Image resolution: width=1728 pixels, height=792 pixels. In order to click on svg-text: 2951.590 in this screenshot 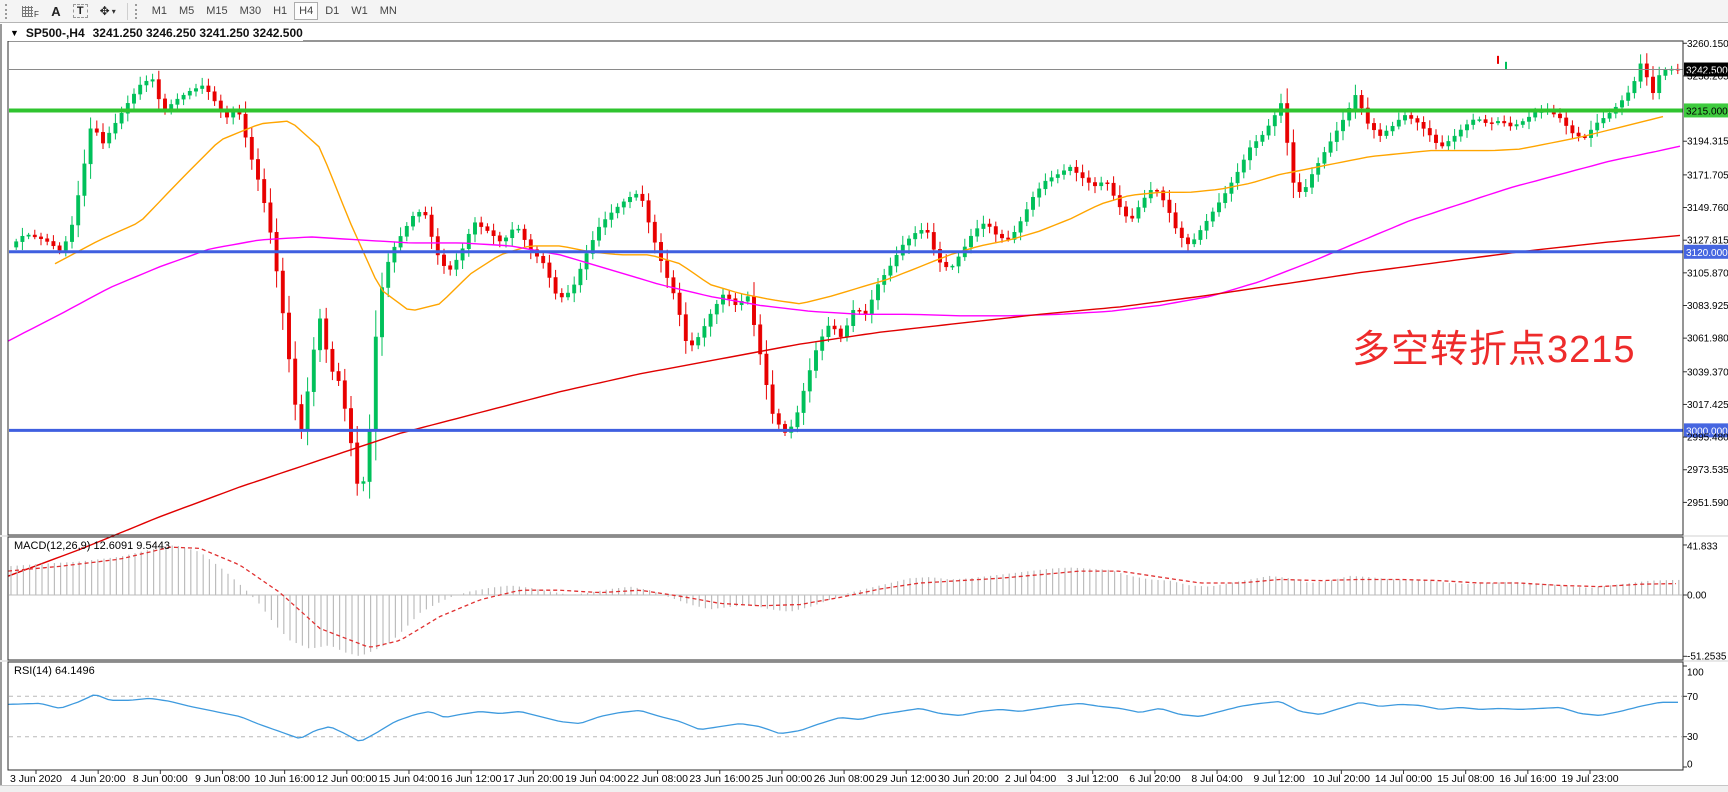, I will do `click(1707, 503)`.